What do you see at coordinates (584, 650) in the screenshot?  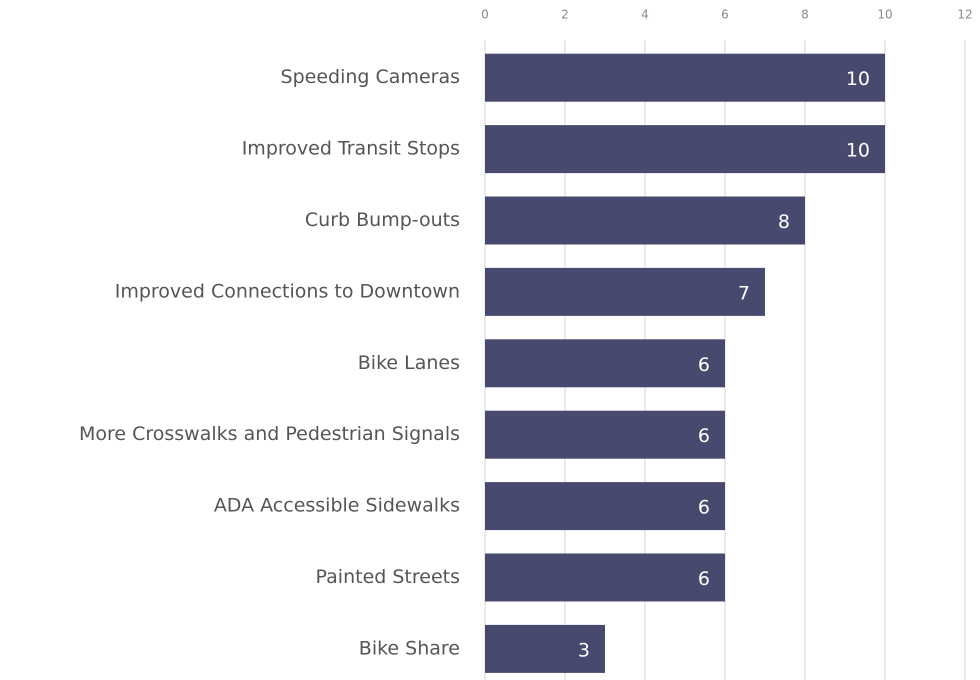 I see `value-label: 3` at bounding box center [584, 650].